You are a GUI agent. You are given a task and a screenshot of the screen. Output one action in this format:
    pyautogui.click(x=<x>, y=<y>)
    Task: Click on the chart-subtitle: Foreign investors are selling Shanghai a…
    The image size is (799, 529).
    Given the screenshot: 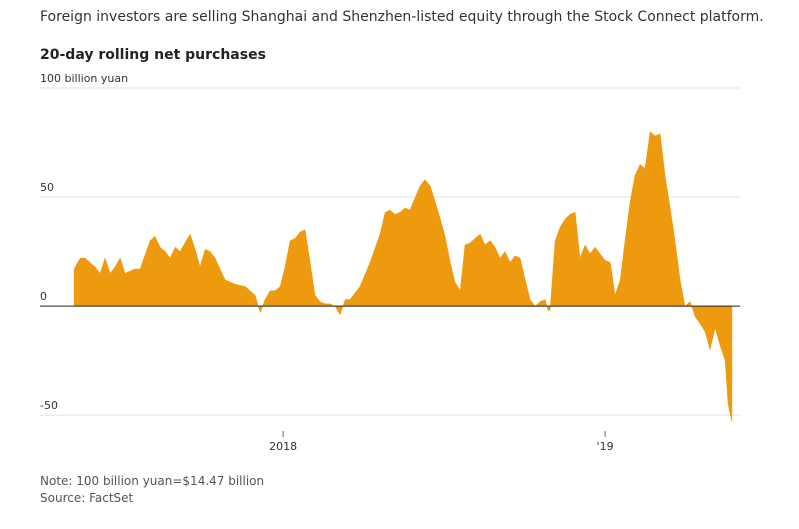 What is the action you would take?
    pyautogui.click(x=402, y=17)
    